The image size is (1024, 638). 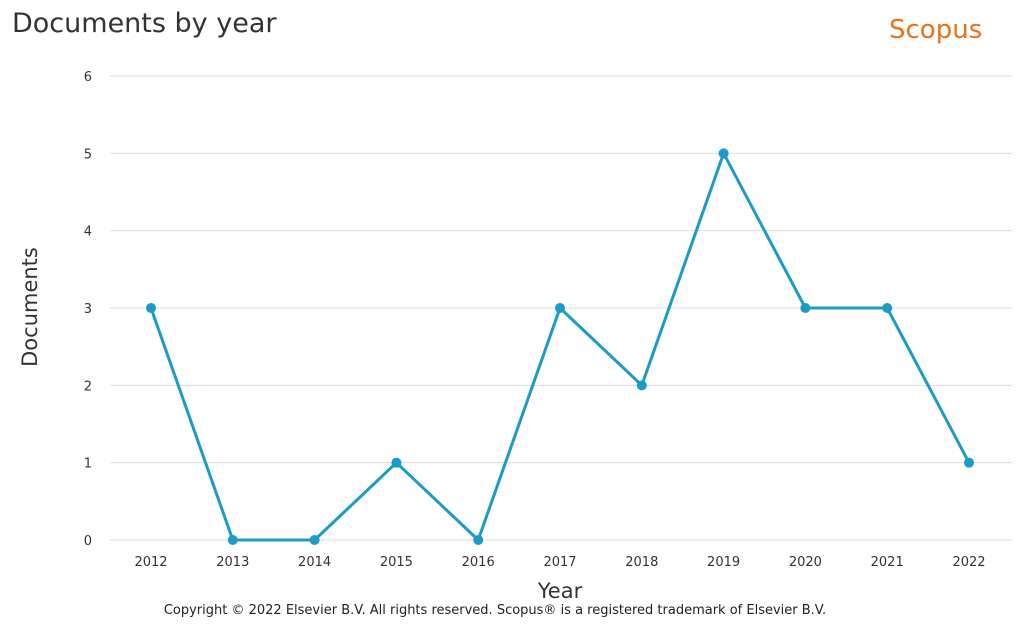 What do you see at coordinates (968, 562) in the screenshot?
I see `x-tick-label: 2022` at bounding box center [968, 562].